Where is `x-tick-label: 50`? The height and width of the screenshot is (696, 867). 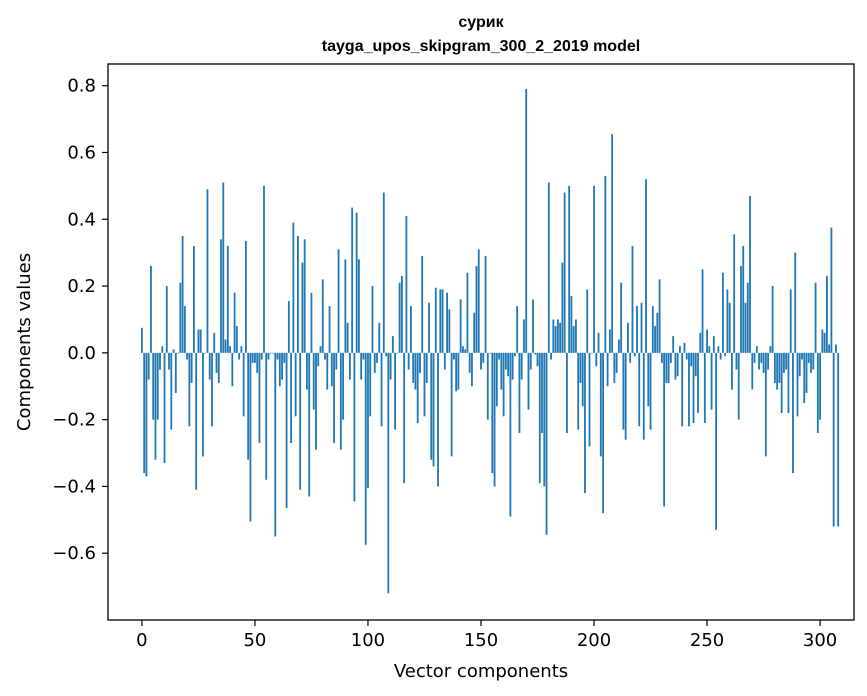
x-tick-label: 50 is located at coordinates (254, 640).